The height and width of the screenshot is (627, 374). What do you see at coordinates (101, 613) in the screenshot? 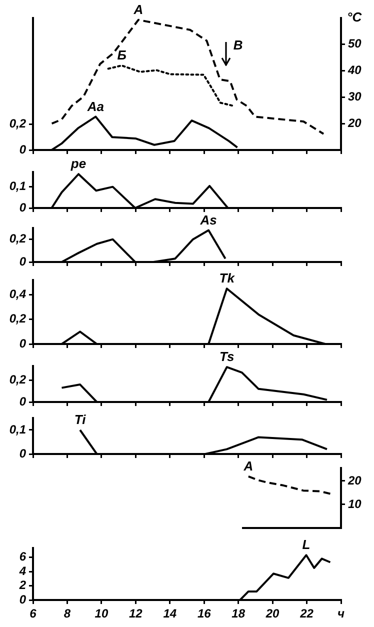
I see `x-tick-label: 10` at bounding box center [101, 613].